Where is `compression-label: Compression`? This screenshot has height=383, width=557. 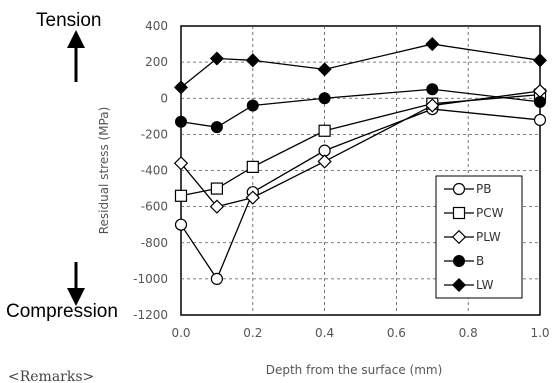 compression-label: Compression is located at coordinates (62, 311).